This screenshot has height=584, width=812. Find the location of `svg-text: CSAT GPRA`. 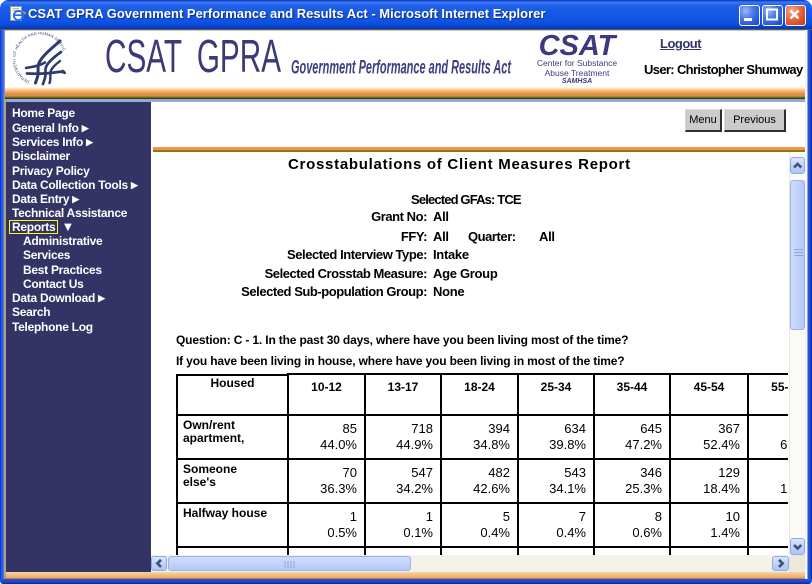

svg-text: CSAT GPRA is located at coordinates (193, 58).